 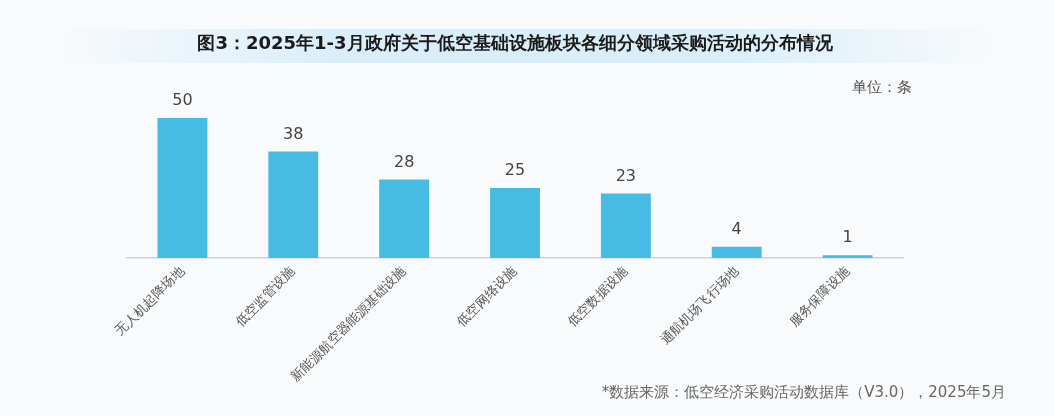 I want to click on data-label: 38, so click(x=293, y=133).